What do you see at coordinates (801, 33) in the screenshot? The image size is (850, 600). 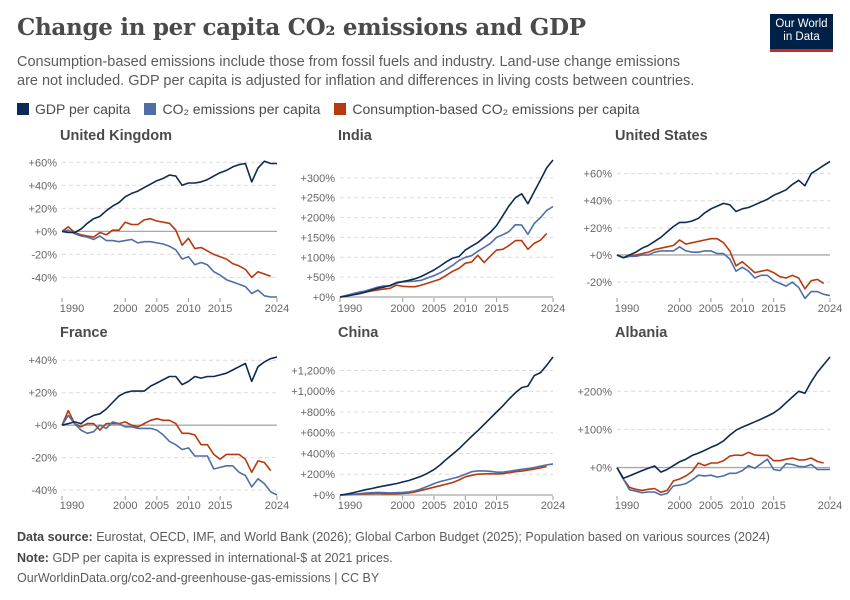 I see `owid-logo: Our World in Data` at bounding box center [801, 33].